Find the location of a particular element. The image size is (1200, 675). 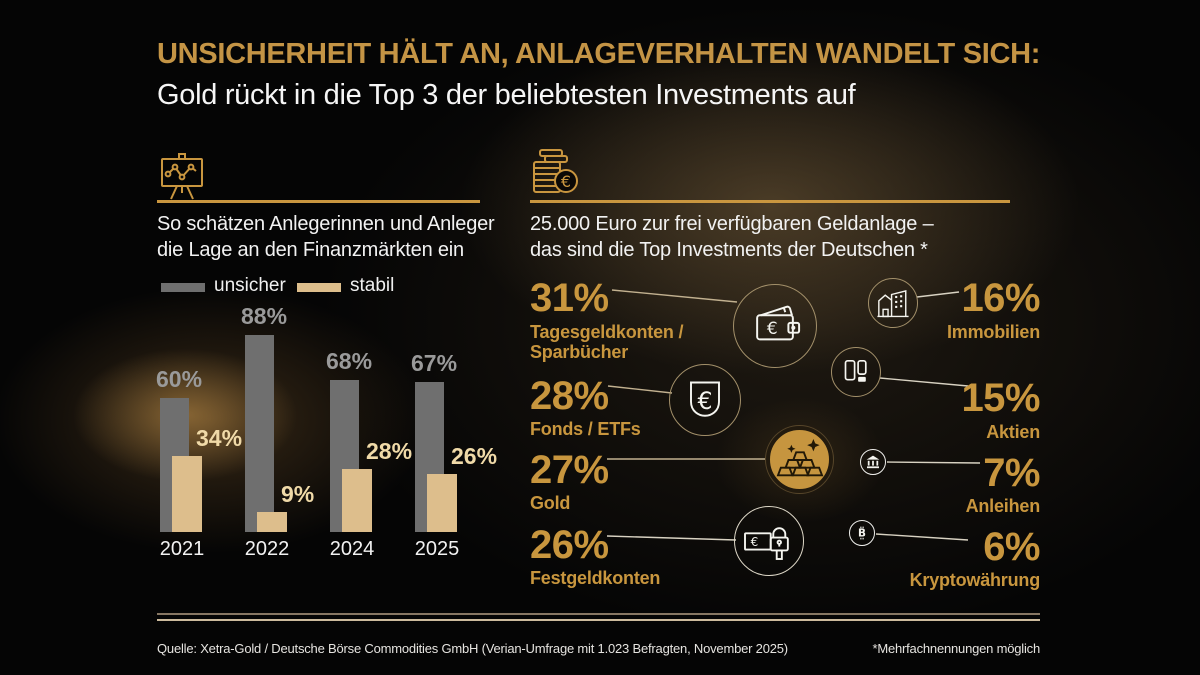

investment-row-fonds: 28% Fonds / ETFs is located at coordinates (640, 407).